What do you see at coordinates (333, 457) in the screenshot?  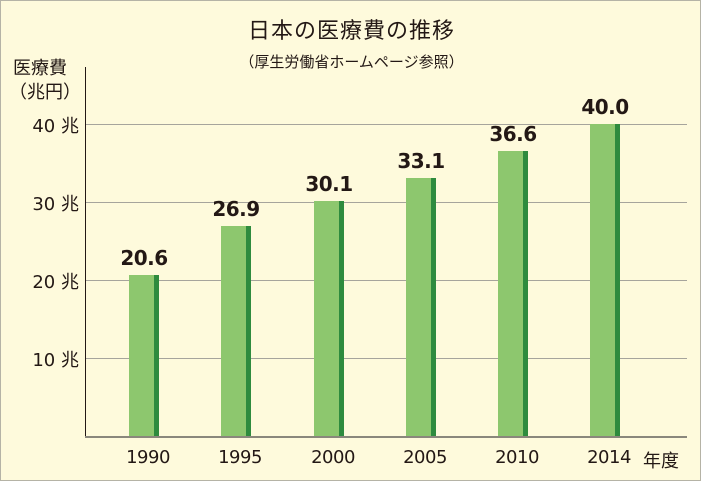 I see `x-tick-label: 2000` at bounding box center [333, 457].